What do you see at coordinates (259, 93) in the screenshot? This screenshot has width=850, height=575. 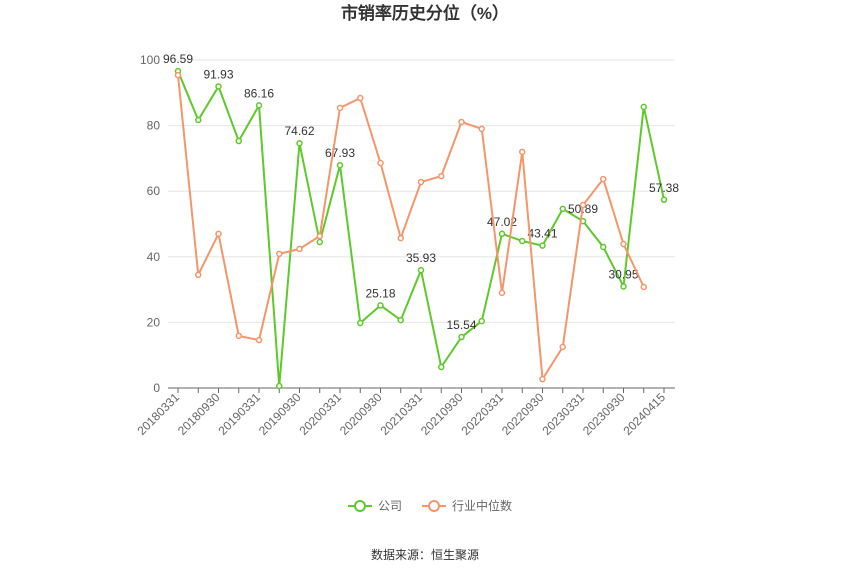 I see `data-label: 86.16` at bounding box center [259, 93].